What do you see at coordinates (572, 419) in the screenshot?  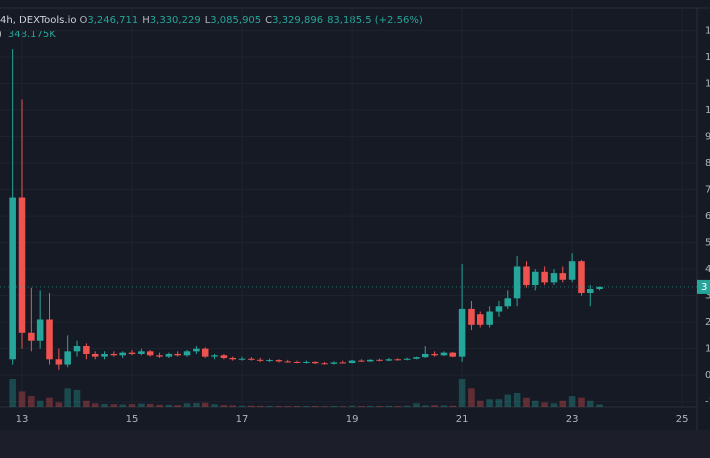 I see `x-tick-label: 23` at bounding box center [572, 419].